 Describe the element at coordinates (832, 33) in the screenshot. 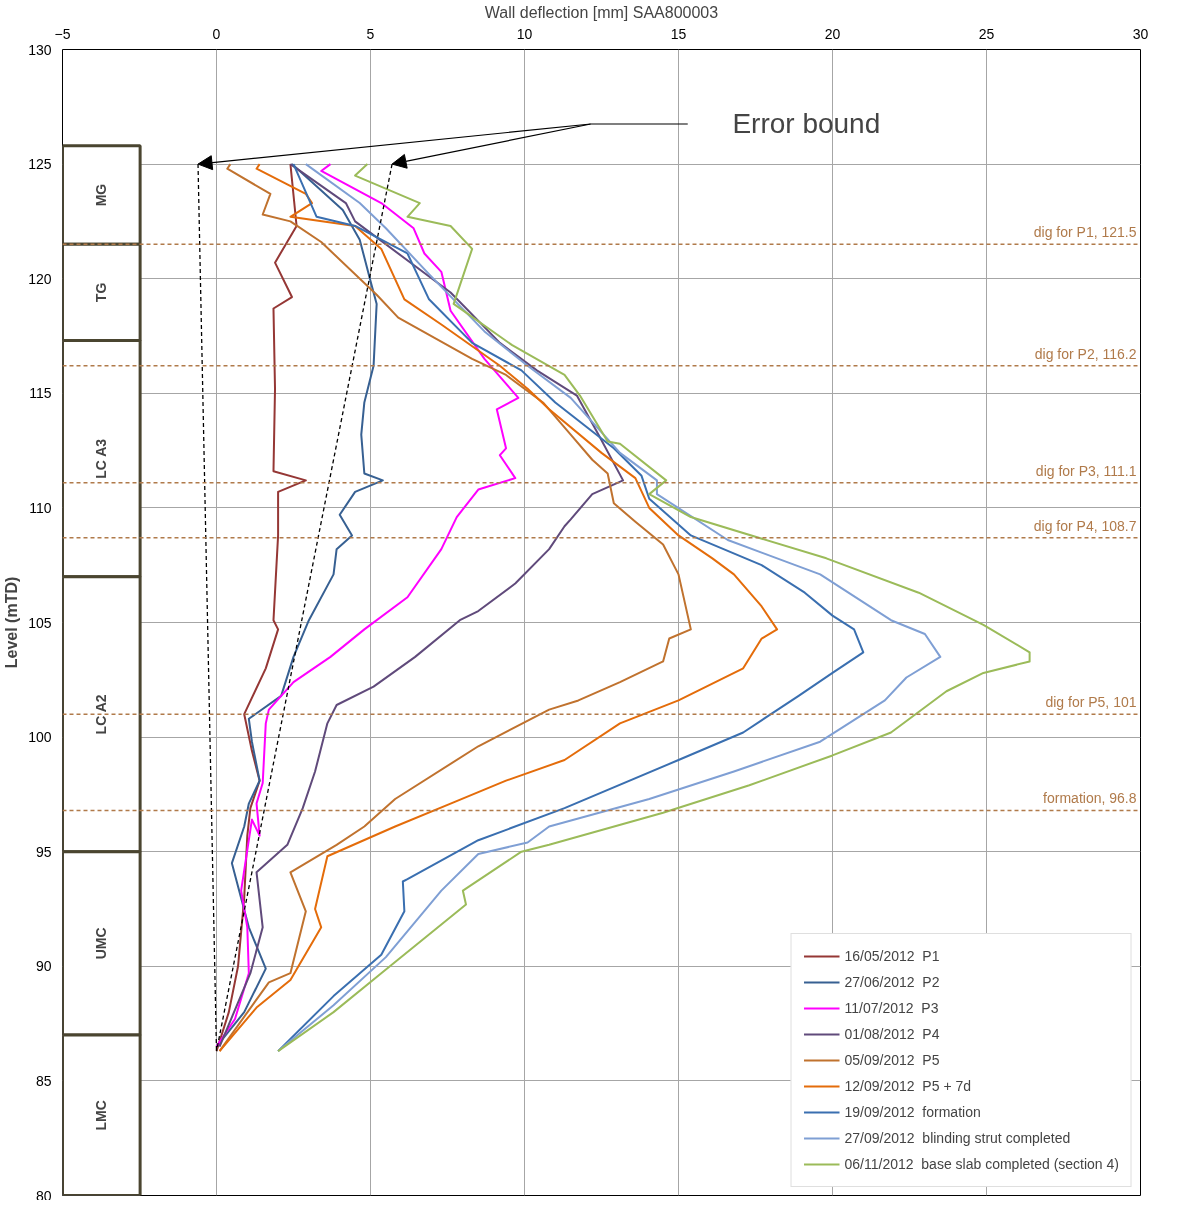

I see `x-tick-label: 20` at that location.